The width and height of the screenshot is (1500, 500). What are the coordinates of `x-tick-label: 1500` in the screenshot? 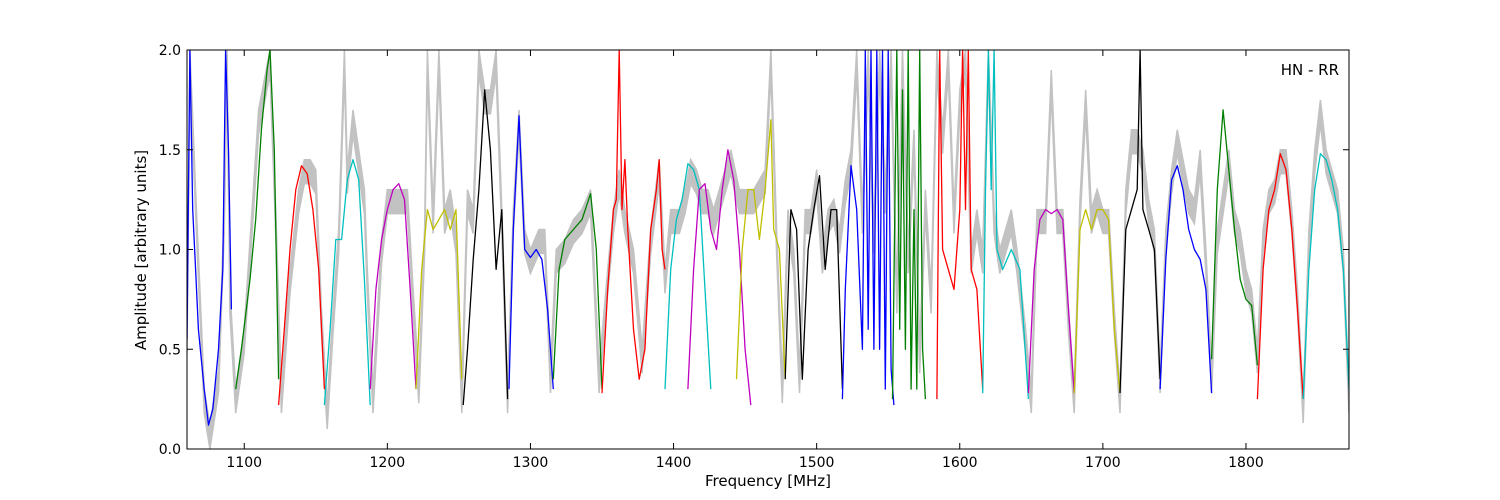 It's located at (817, 463).